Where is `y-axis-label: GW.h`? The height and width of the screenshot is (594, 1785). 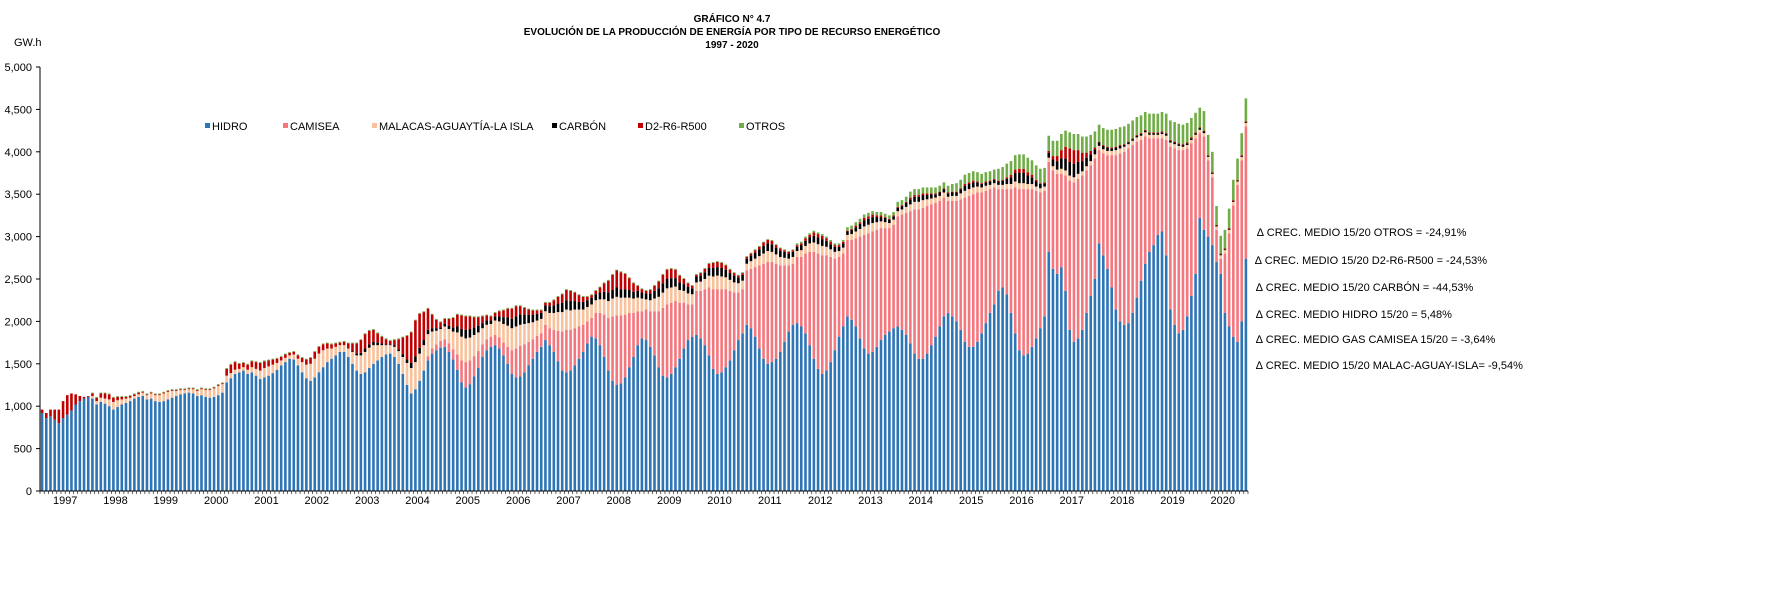 y-axis-label: GW.h is located at coordinates (28, 43).